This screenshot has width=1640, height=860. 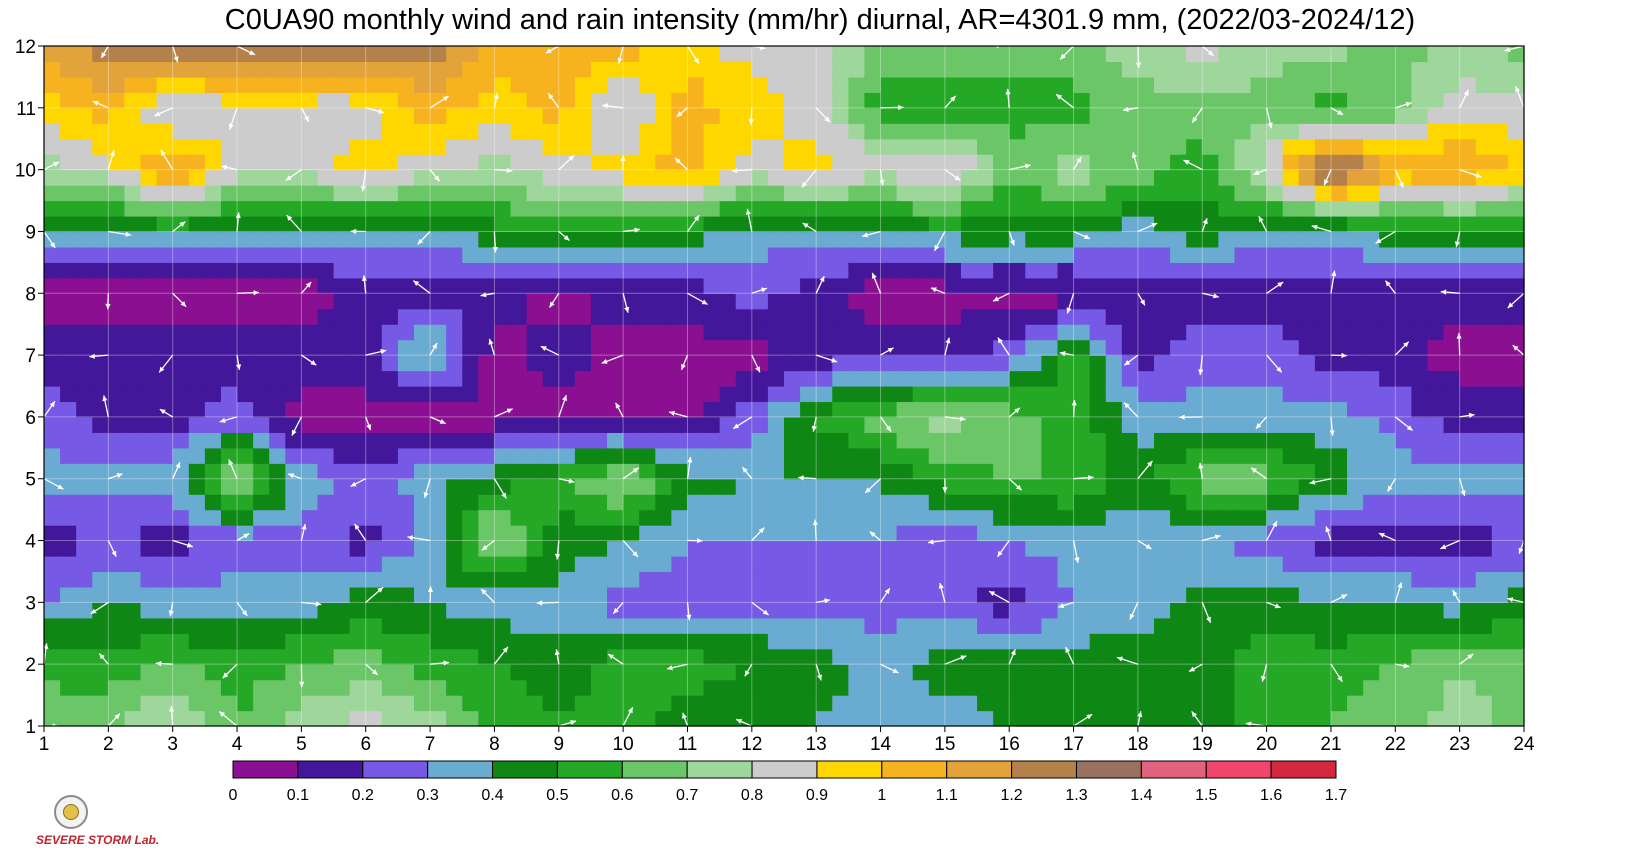 What do you see at coordinates (26, 109) in the screenshot?
I see `y-tick-label: 11` at bounding box center [26, 109].